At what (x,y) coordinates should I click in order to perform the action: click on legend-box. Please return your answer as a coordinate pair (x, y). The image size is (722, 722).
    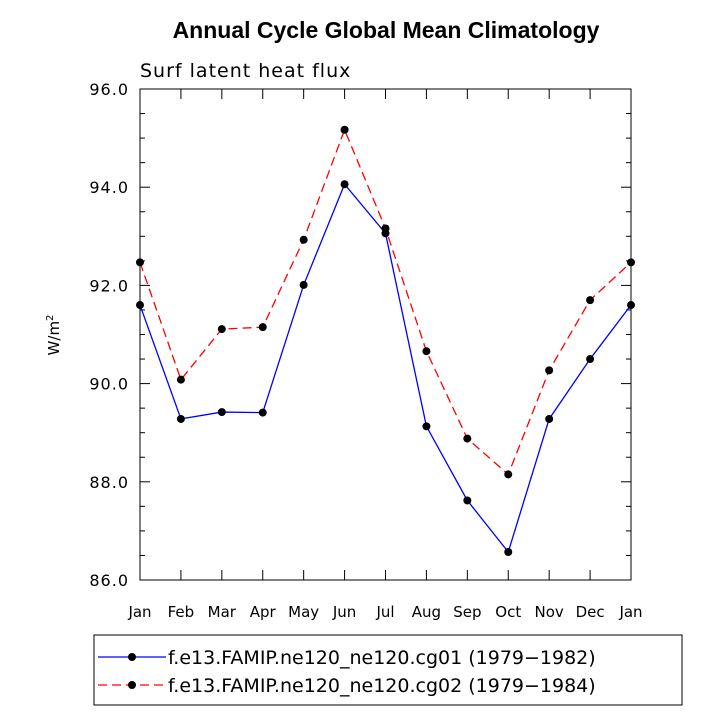
    Looking at the image, I should click on (388, 670).